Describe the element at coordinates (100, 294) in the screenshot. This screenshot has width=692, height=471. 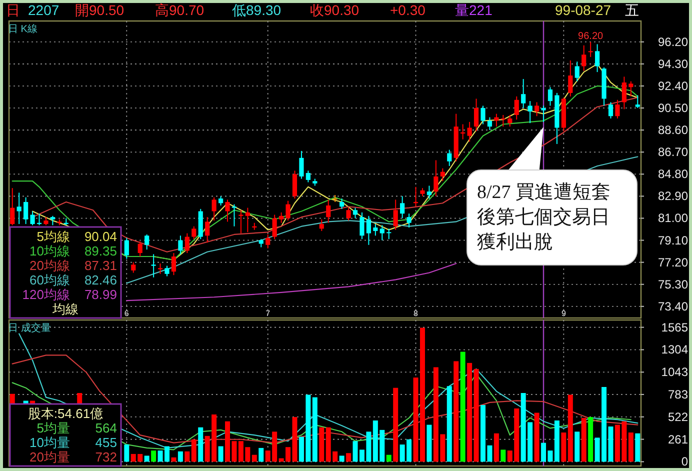
I see `annotation: 78.99` at that location.